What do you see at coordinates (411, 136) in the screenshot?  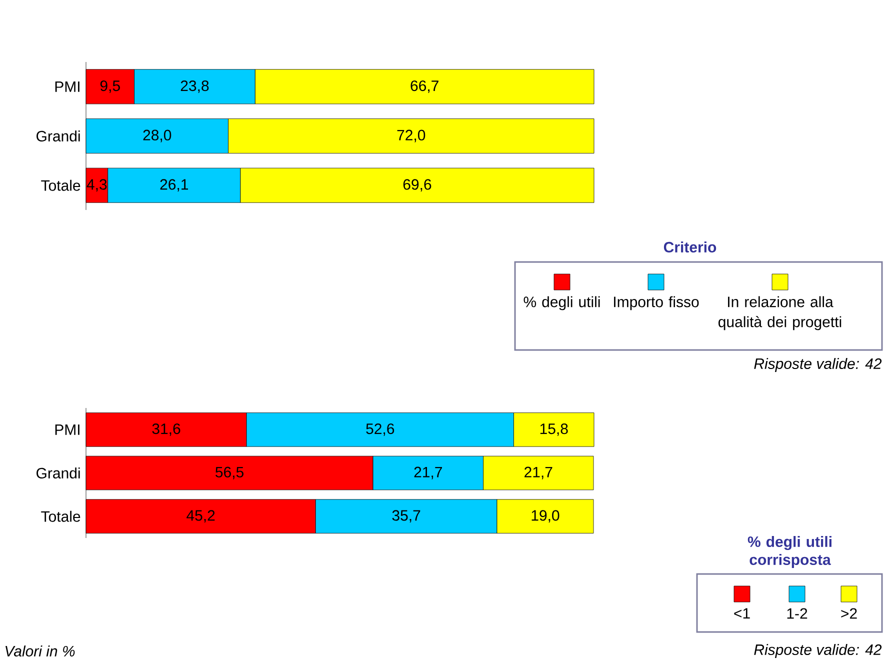 I see `data-label: 72,0` at bounding box center [411, 136].